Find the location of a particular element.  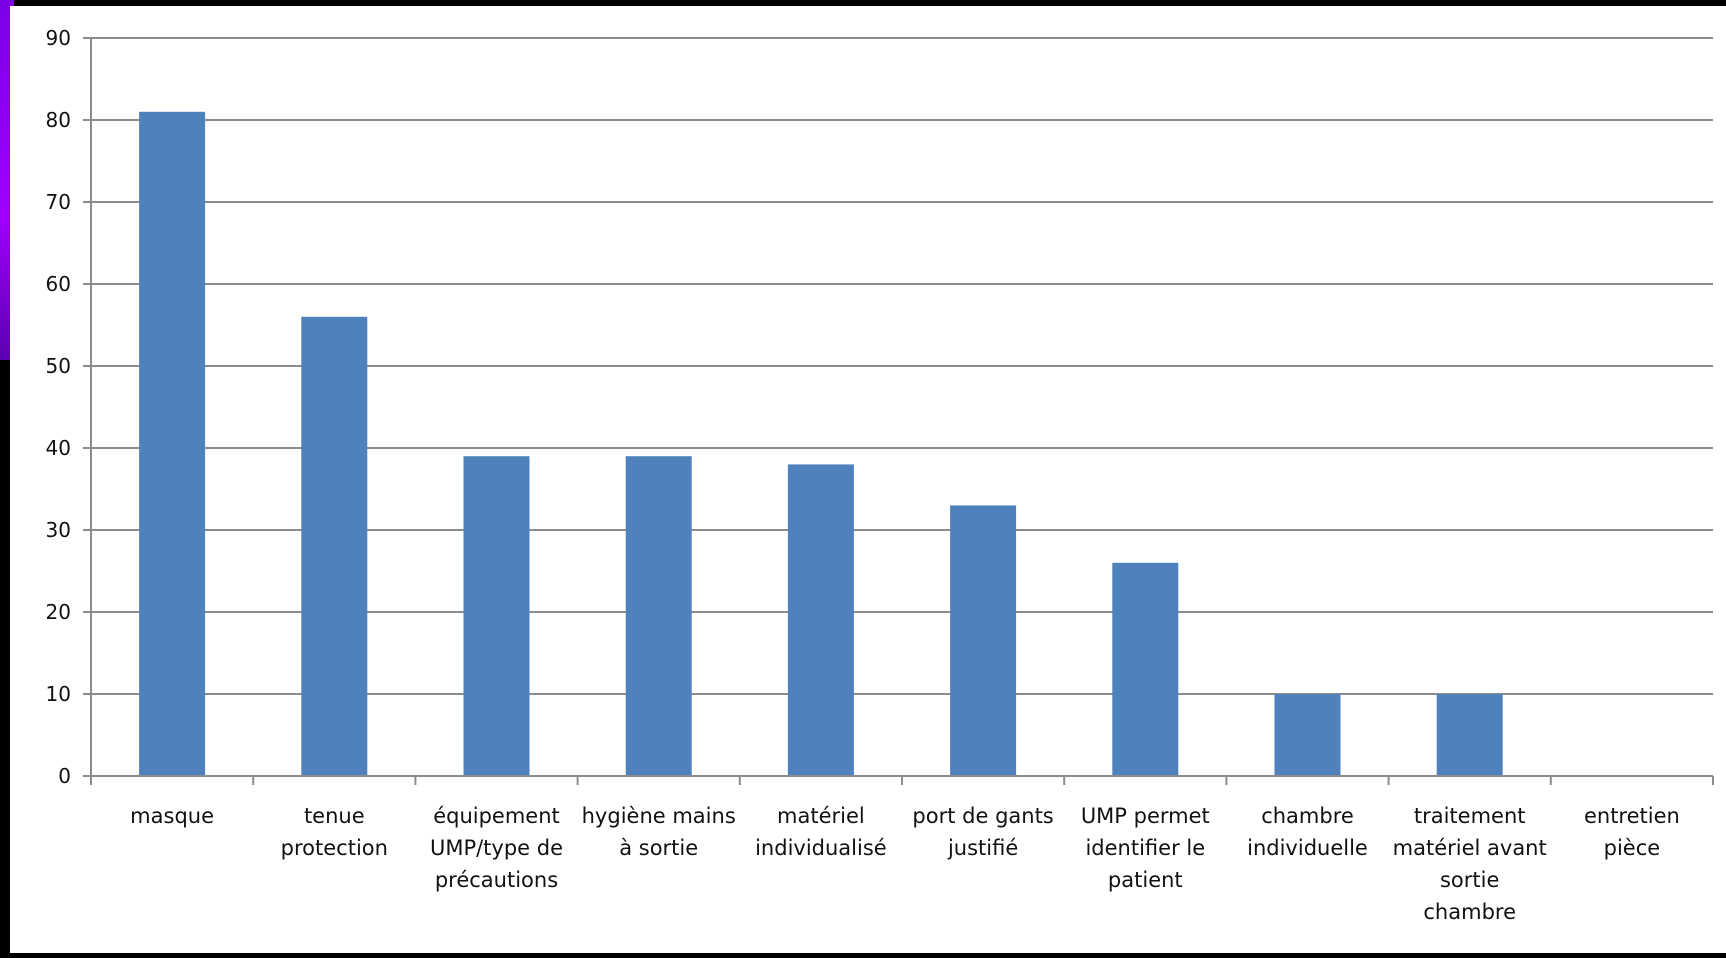

y-tick-label: 40 is located at coordinates (58, 448).